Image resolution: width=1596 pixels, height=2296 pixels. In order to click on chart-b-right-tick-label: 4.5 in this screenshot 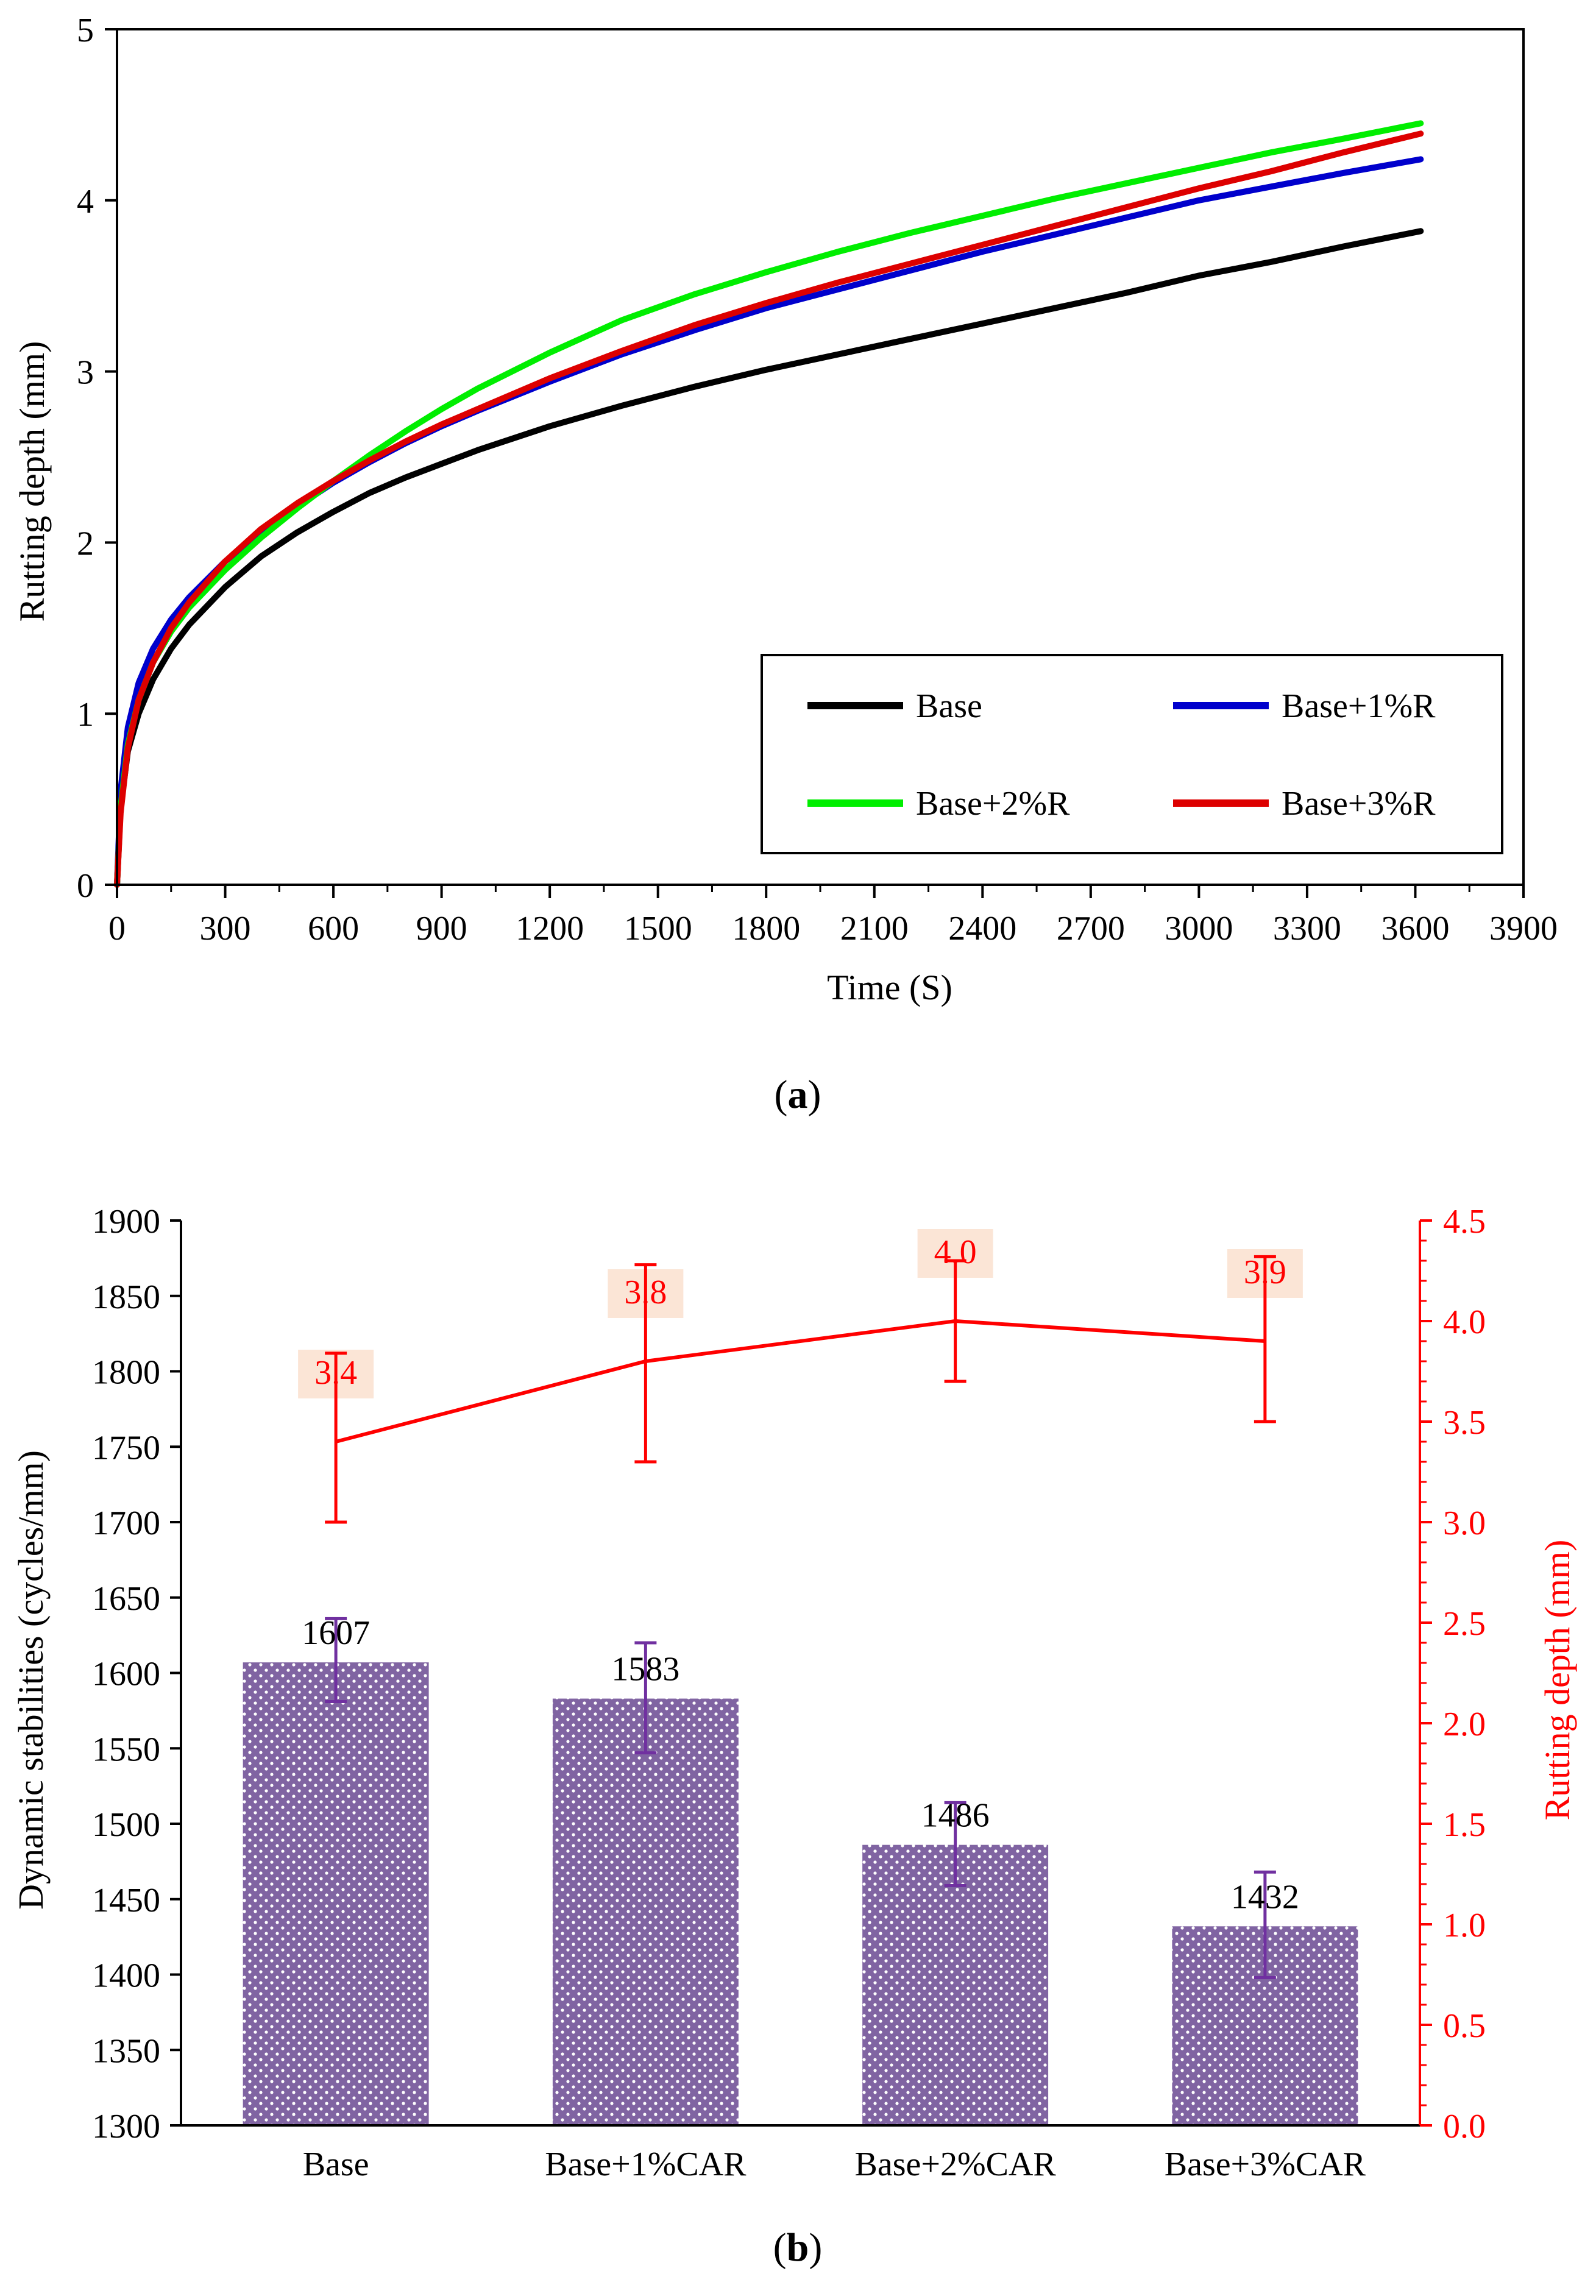, I will do `click(1465, 1222)`.